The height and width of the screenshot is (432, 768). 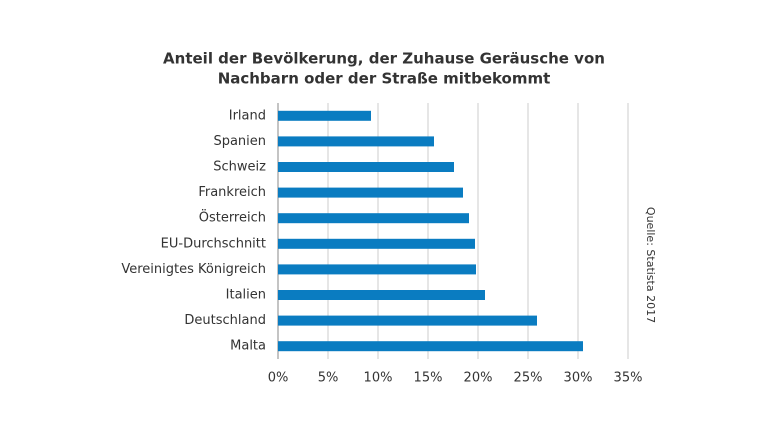 I want to click on x-tick-label: 10%, so click(x=378, y=378).